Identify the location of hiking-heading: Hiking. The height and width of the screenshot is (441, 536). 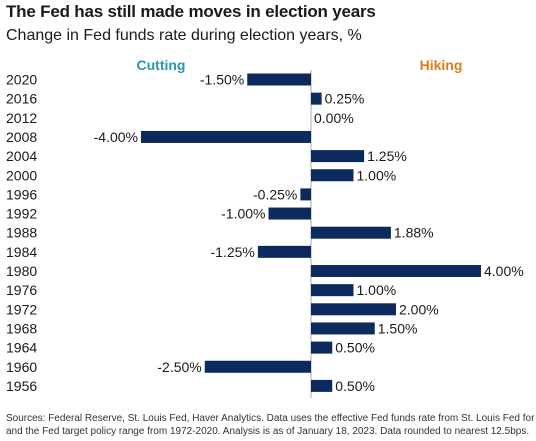
(441, 65).